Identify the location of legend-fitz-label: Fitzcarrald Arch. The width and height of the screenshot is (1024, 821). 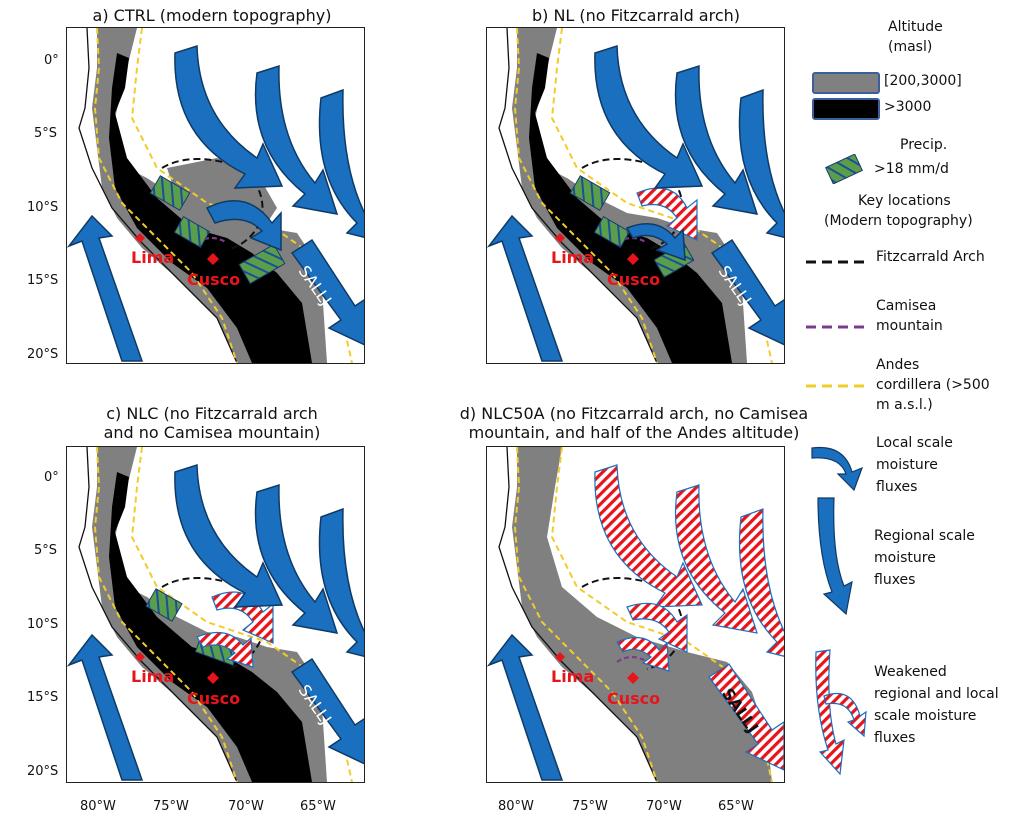
(930, 257).